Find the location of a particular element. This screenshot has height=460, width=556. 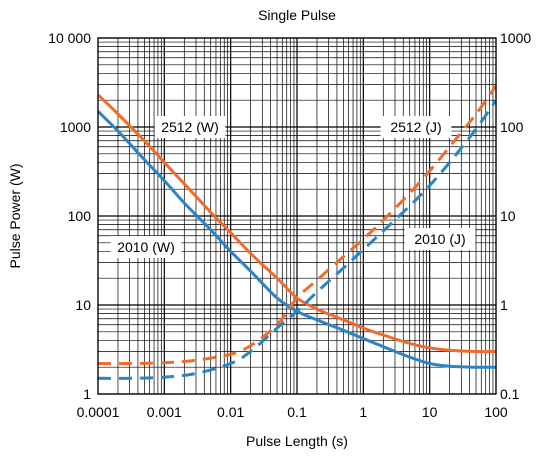

x-axis-label: Pulse Length (s) is located at coordinates (297, 441).